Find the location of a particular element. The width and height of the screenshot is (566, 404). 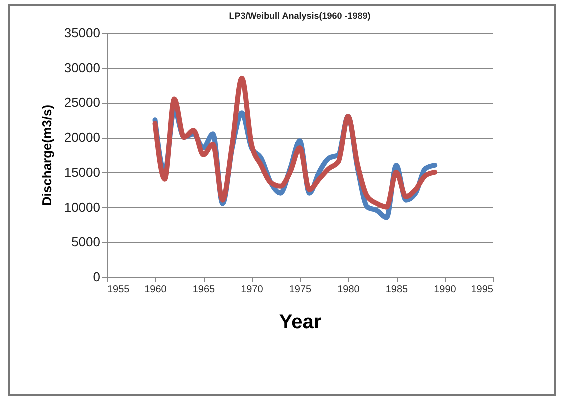

chart-title: LP3/Weibull Analysis(1960 -1989) is located at coordinates (300, 16).